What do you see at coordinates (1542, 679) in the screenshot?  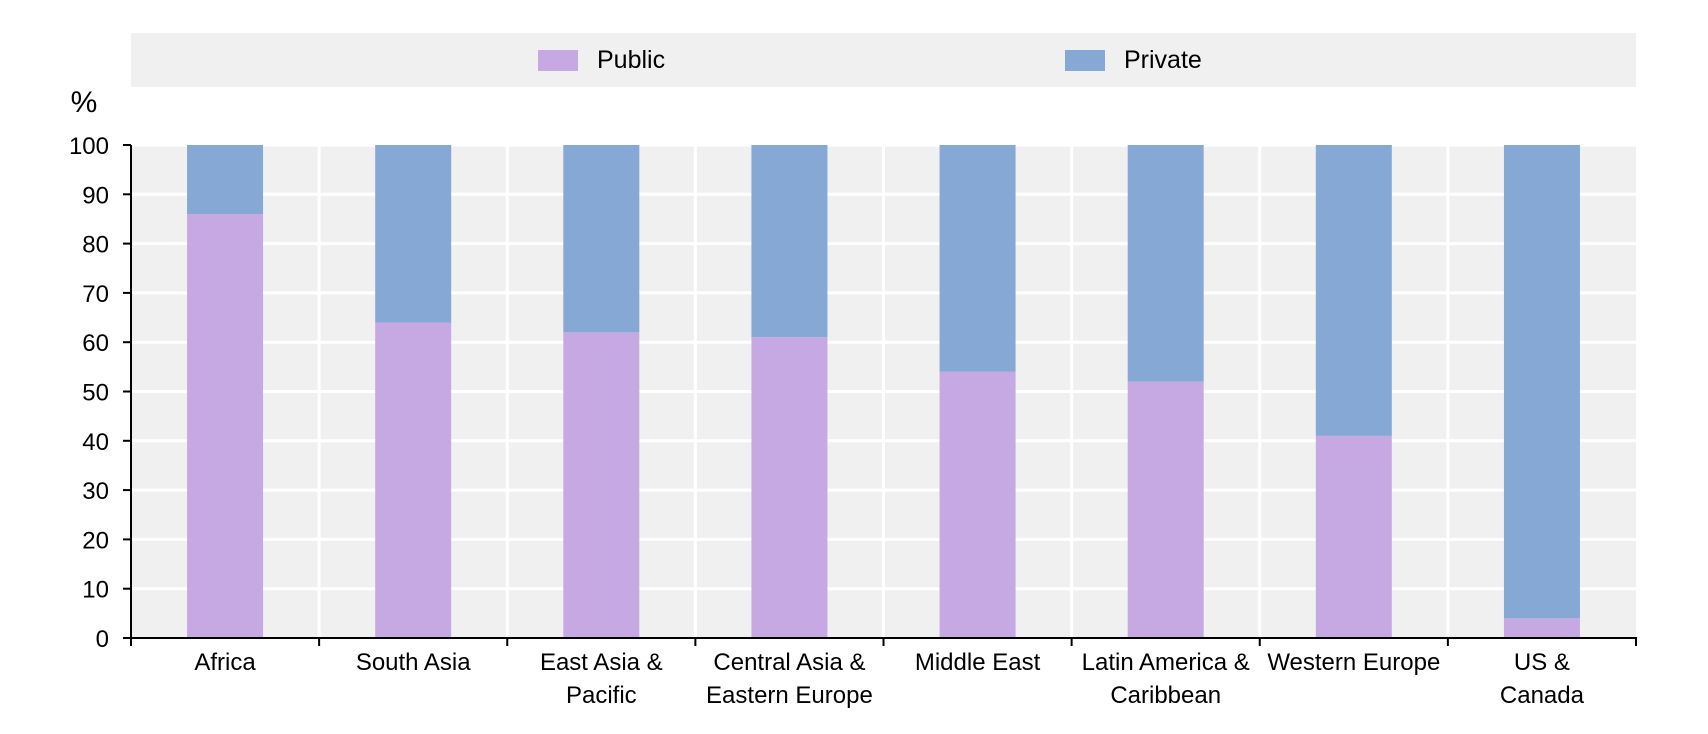 I see `x-tick-label: US & Canada` at bounding box center [1542, 679].